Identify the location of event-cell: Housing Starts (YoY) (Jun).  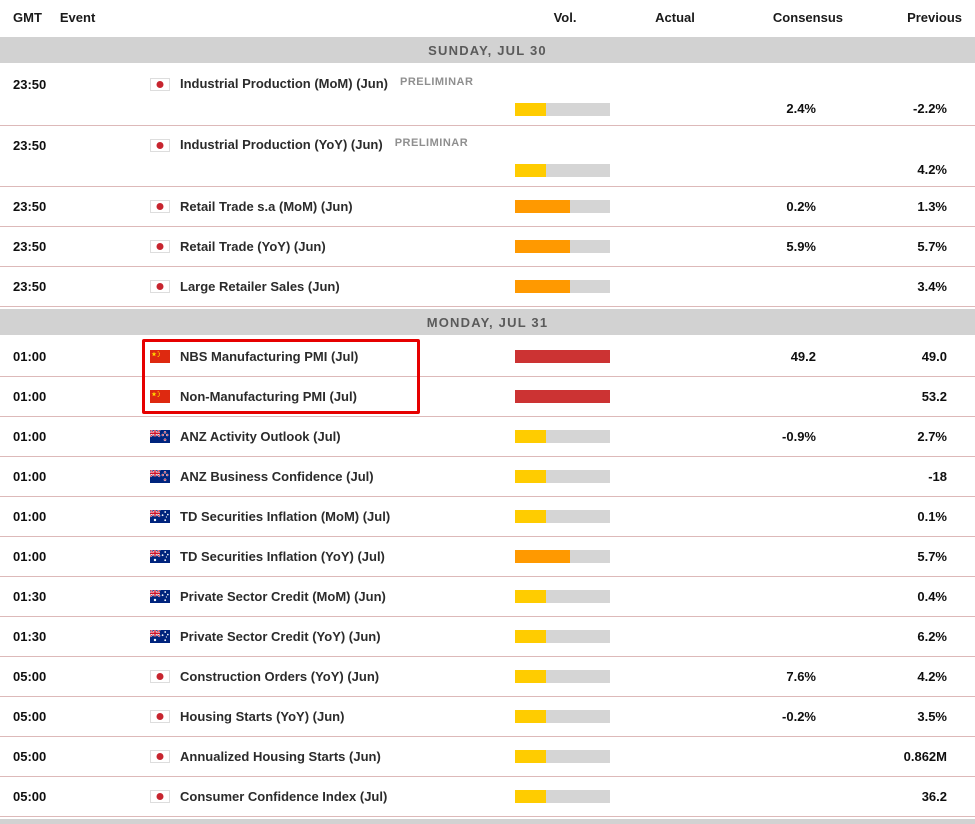
(343, 716).